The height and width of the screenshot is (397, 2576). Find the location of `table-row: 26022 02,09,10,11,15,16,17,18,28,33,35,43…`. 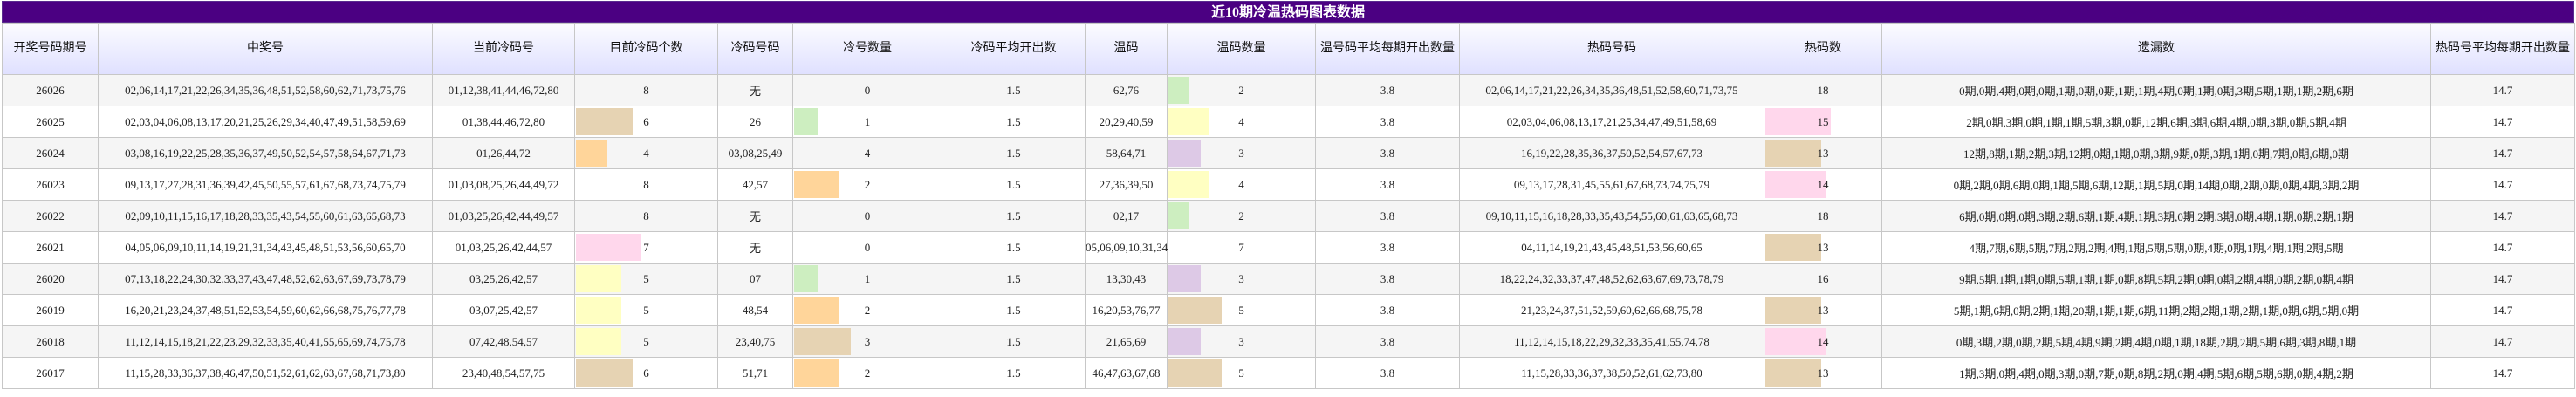

table-row: 26022 02,09,10,11,15,16,17,18,28,33,35,43… is located at coordinates (1288, 216).